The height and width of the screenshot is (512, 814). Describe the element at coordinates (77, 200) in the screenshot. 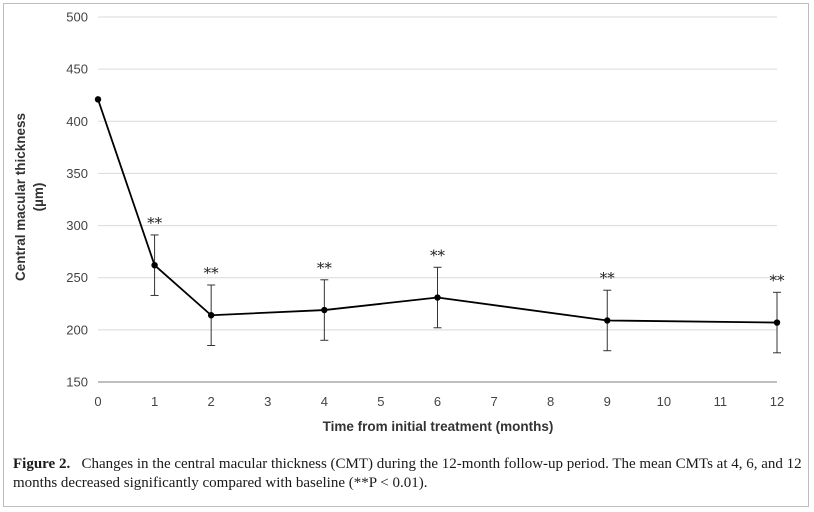

I see `y-axis-ticks: 150 200 250 300 350 400 450 500` at that location.